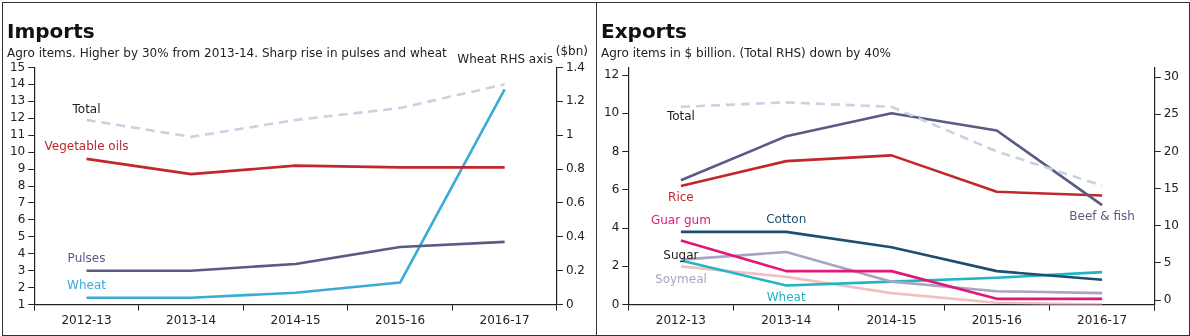 This screenshot has width=1190, height=336. I want to click on chart-subtitle: Agro items. Higher by 30% from 2013-14. Sharp rise in pulses and wheat, so click(227, 53).